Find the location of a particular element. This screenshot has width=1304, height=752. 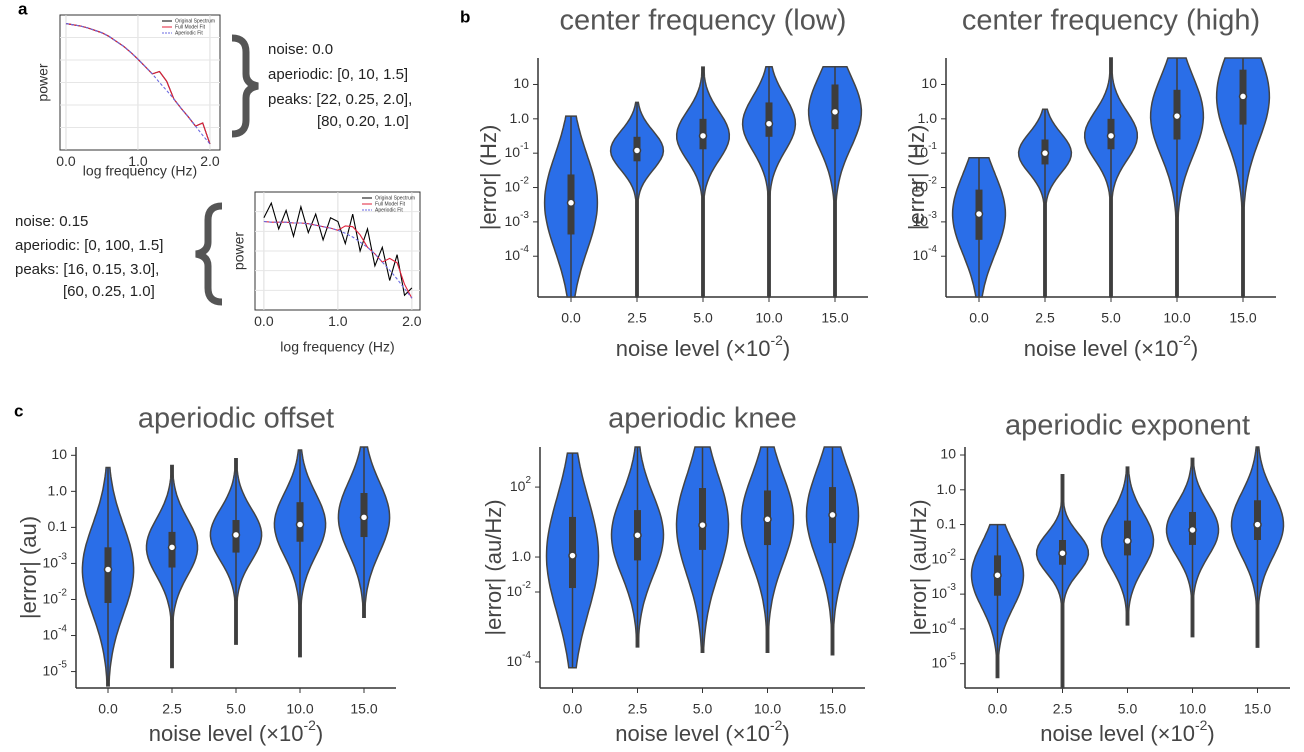

tick-label: 10² is located at coordinates (521, 484).